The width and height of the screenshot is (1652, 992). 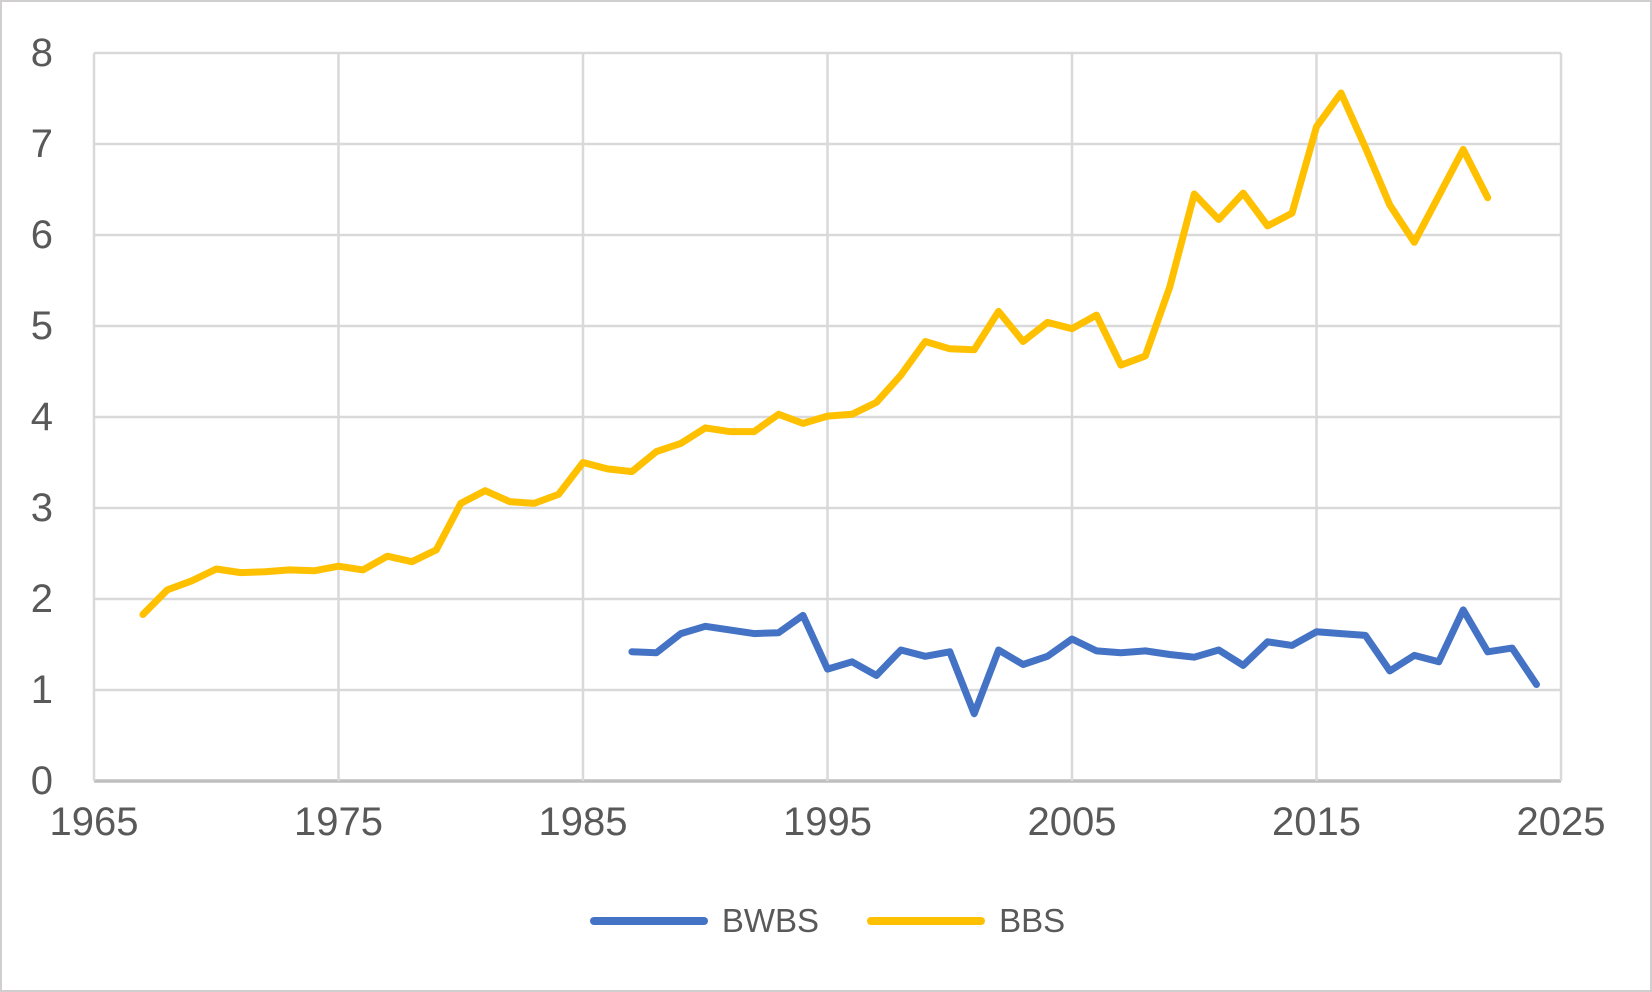 What do you see at coordinates (1316, 822) in the screenshot?
I see `x-tick-label-2015: 2015` at bounding box center [1316, 822].